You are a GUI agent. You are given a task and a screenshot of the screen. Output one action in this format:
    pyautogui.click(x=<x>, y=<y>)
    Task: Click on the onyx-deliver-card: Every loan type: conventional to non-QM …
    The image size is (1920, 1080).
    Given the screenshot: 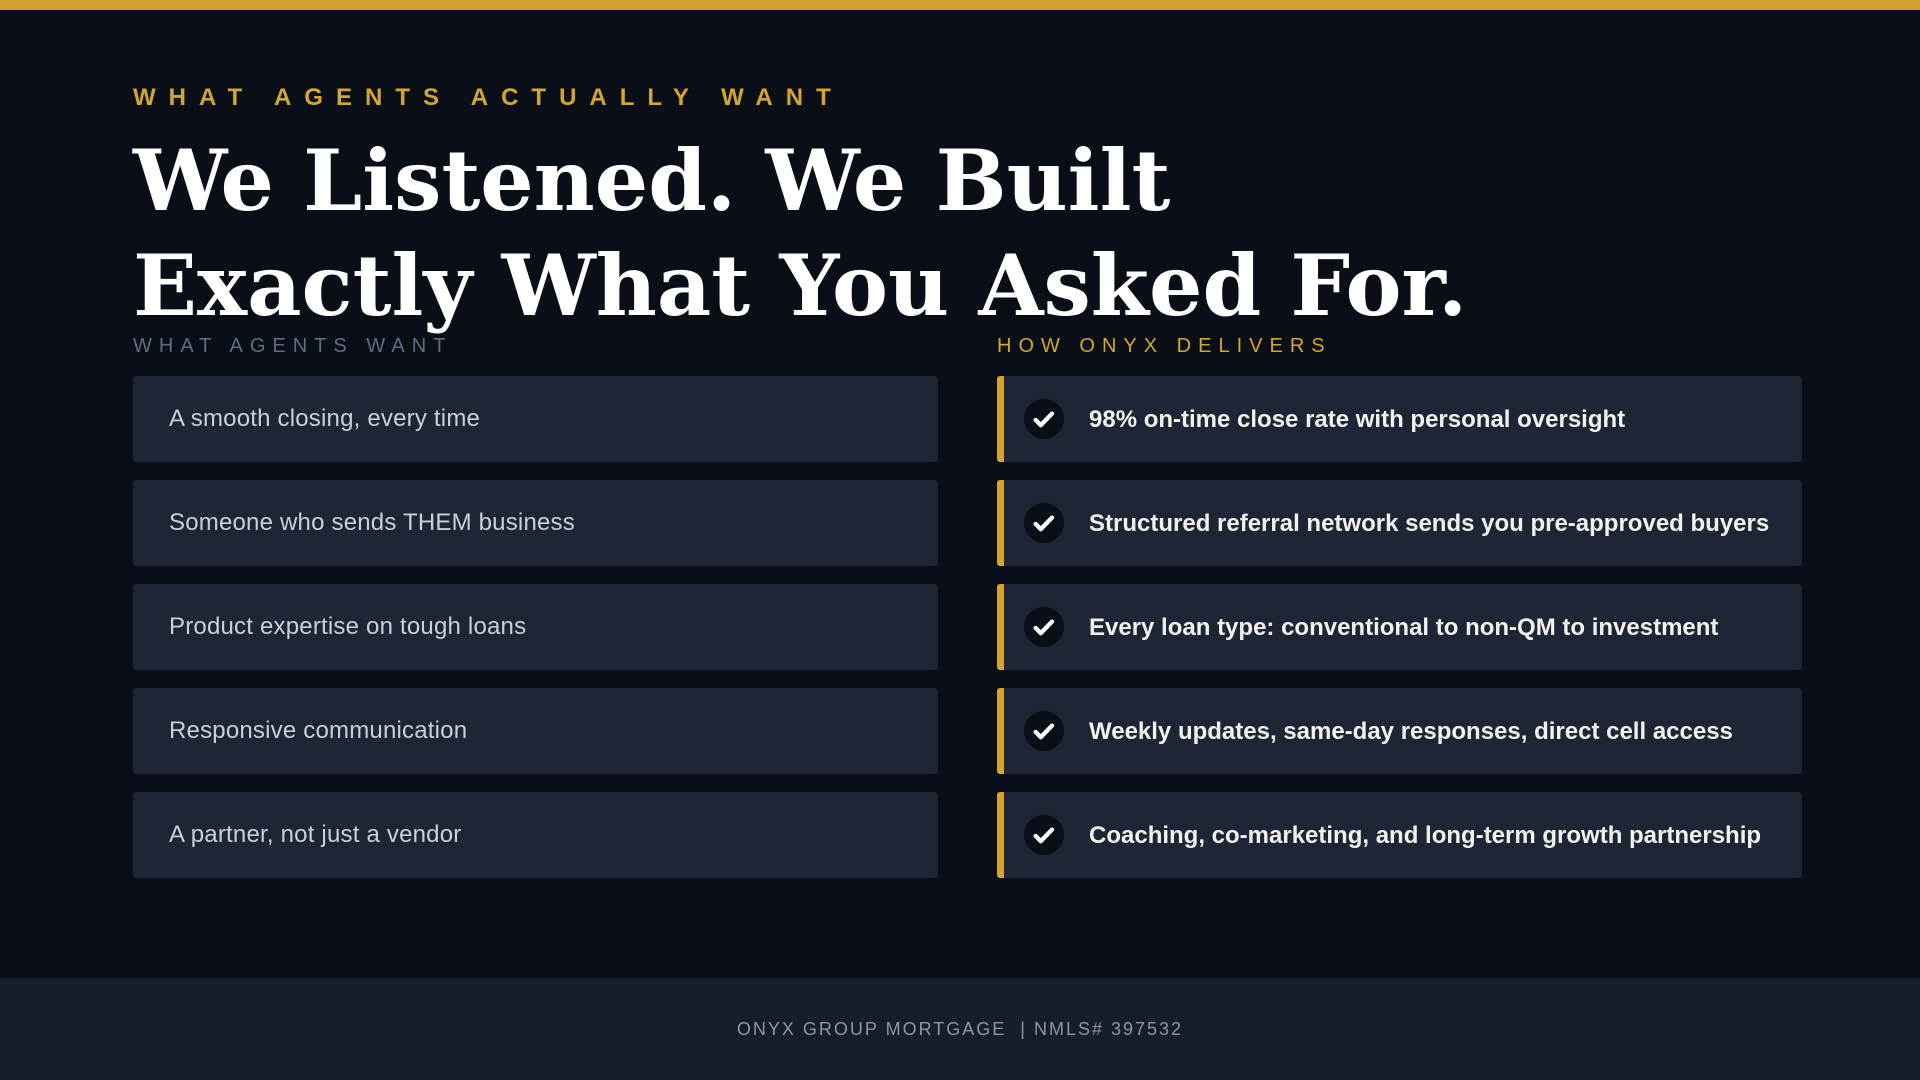 What is the action you would take?
    pyautogui.click(x=1399, y=627)
    